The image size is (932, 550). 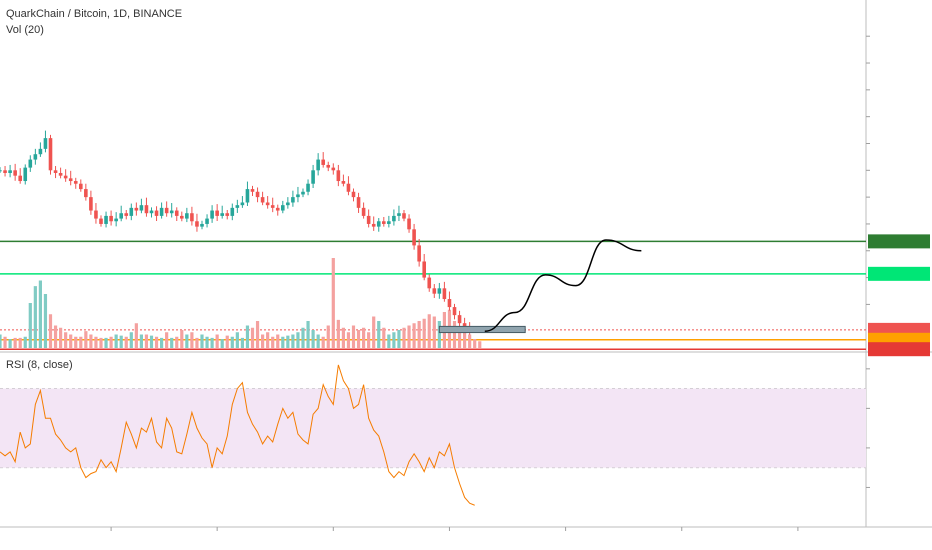 What do you see at coordinates (25, 30) in the screenshot?
I see `volume-legend: Vol (20)` at bounding box center [25, 30].